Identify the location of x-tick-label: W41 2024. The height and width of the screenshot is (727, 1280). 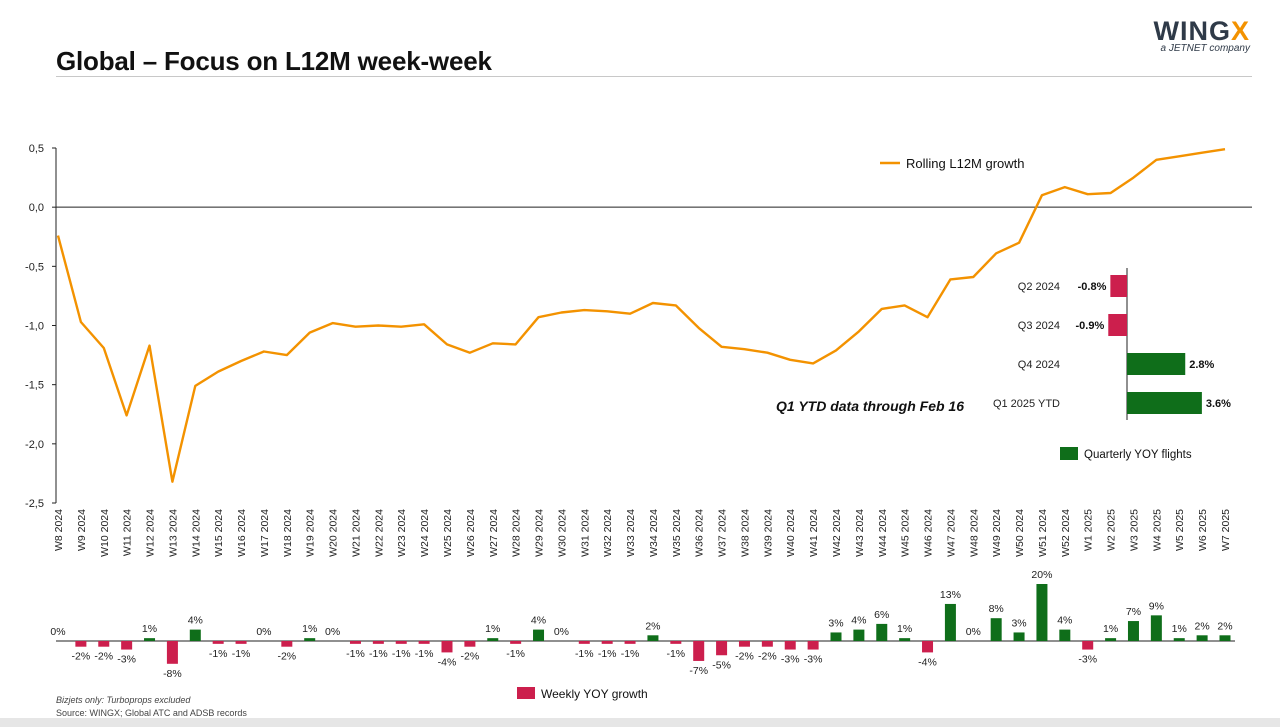
(814, 533).